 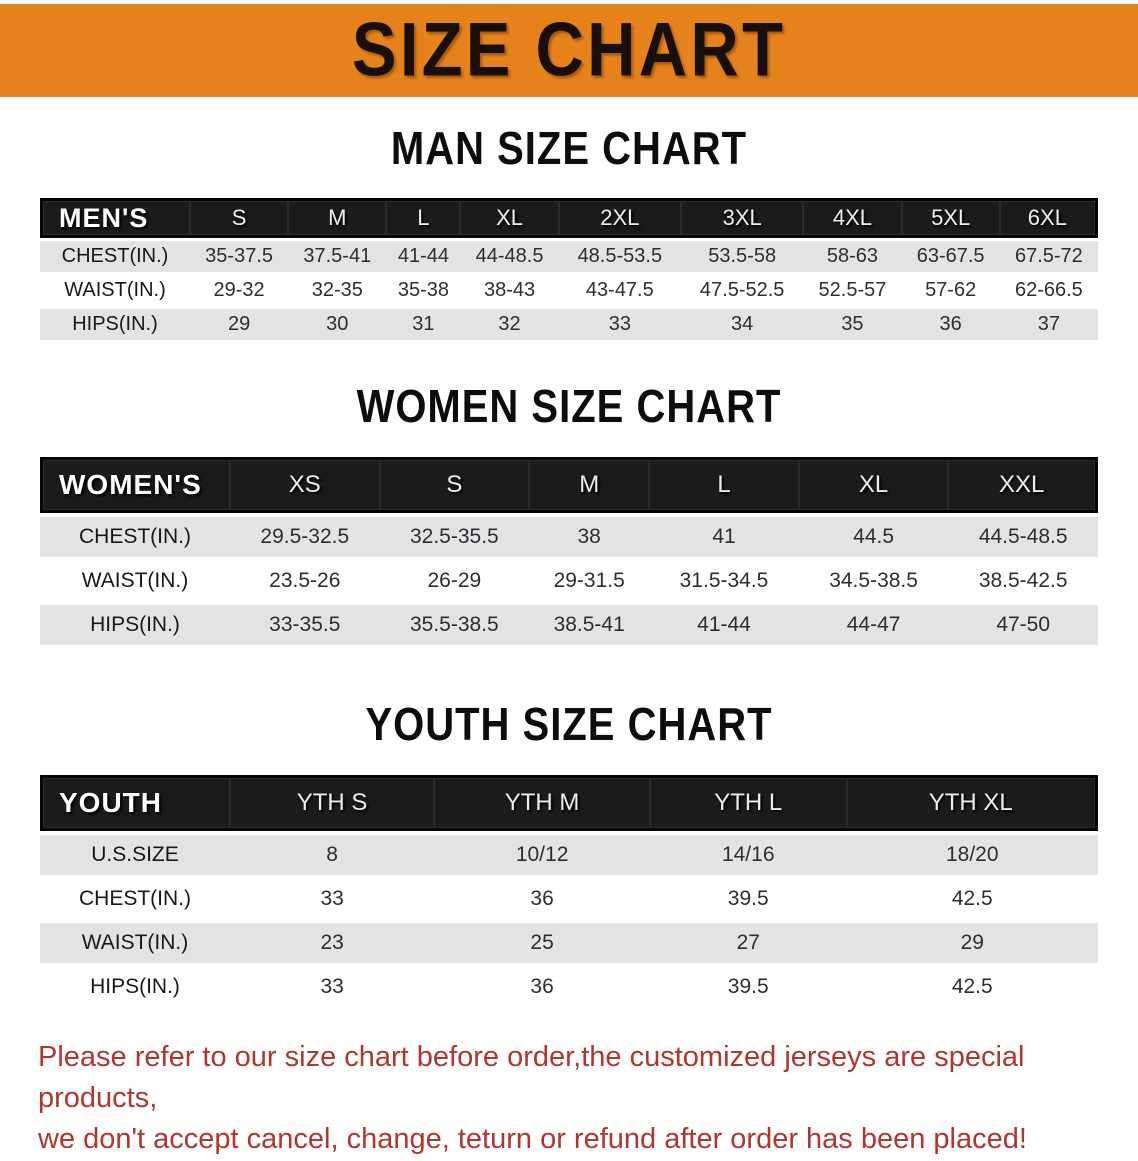 I want to click on size-column-header: 2XL, so click(x=619, y=218).